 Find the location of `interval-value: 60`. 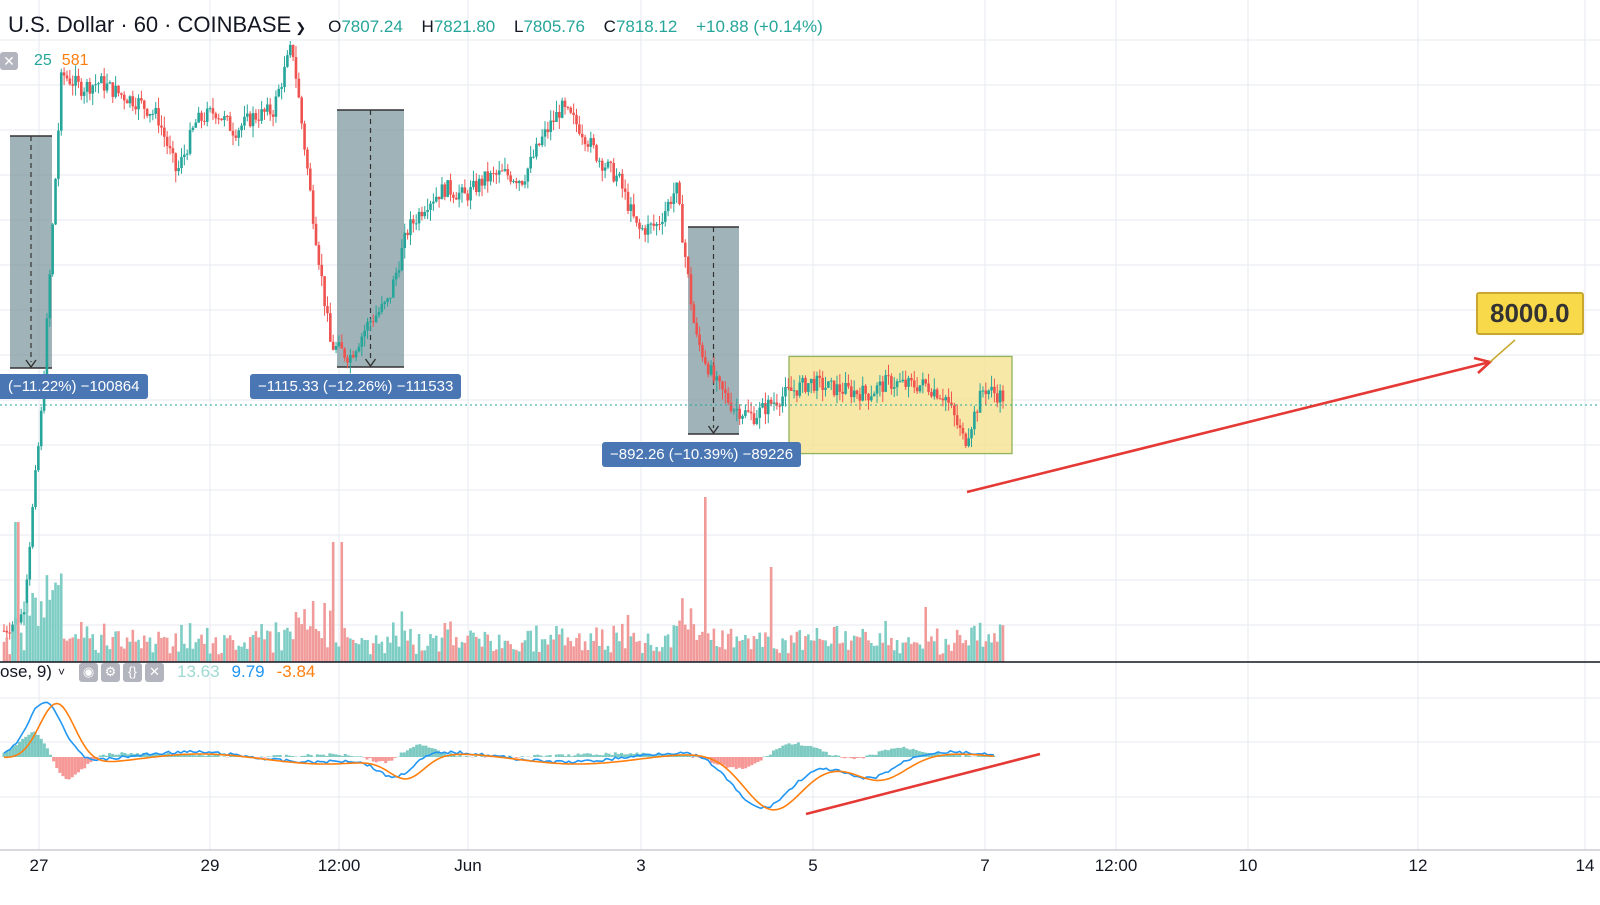

interval-value: 60 is located at coordinates (146, 25).